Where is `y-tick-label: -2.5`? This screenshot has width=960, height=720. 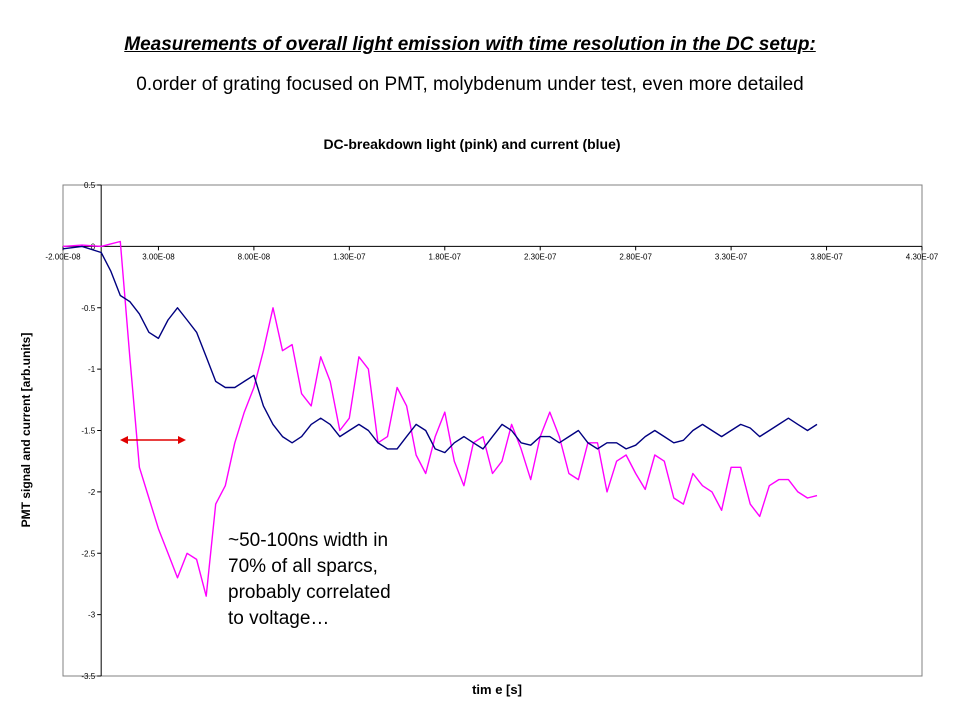 y-tick-label: -2.5 is located at coordinates (88, 553).